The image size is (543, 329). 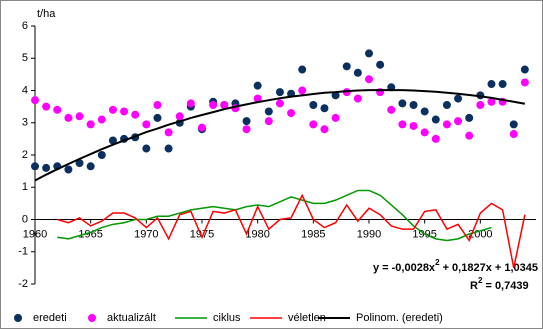 I want to click on legend-label: Polinom. (eredeti), so click(x=399, y=318).